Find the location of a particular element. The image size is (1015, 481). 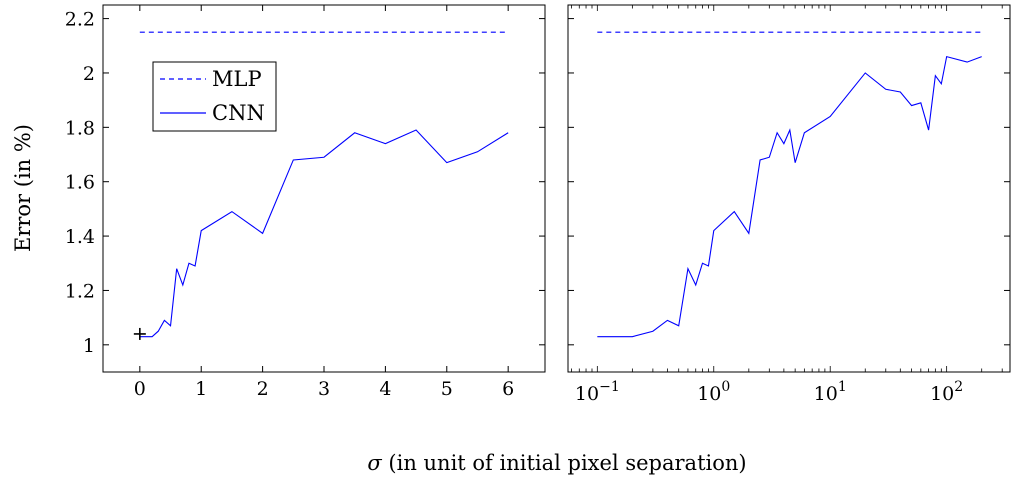

left-markers is located at coordinates (139, 333).